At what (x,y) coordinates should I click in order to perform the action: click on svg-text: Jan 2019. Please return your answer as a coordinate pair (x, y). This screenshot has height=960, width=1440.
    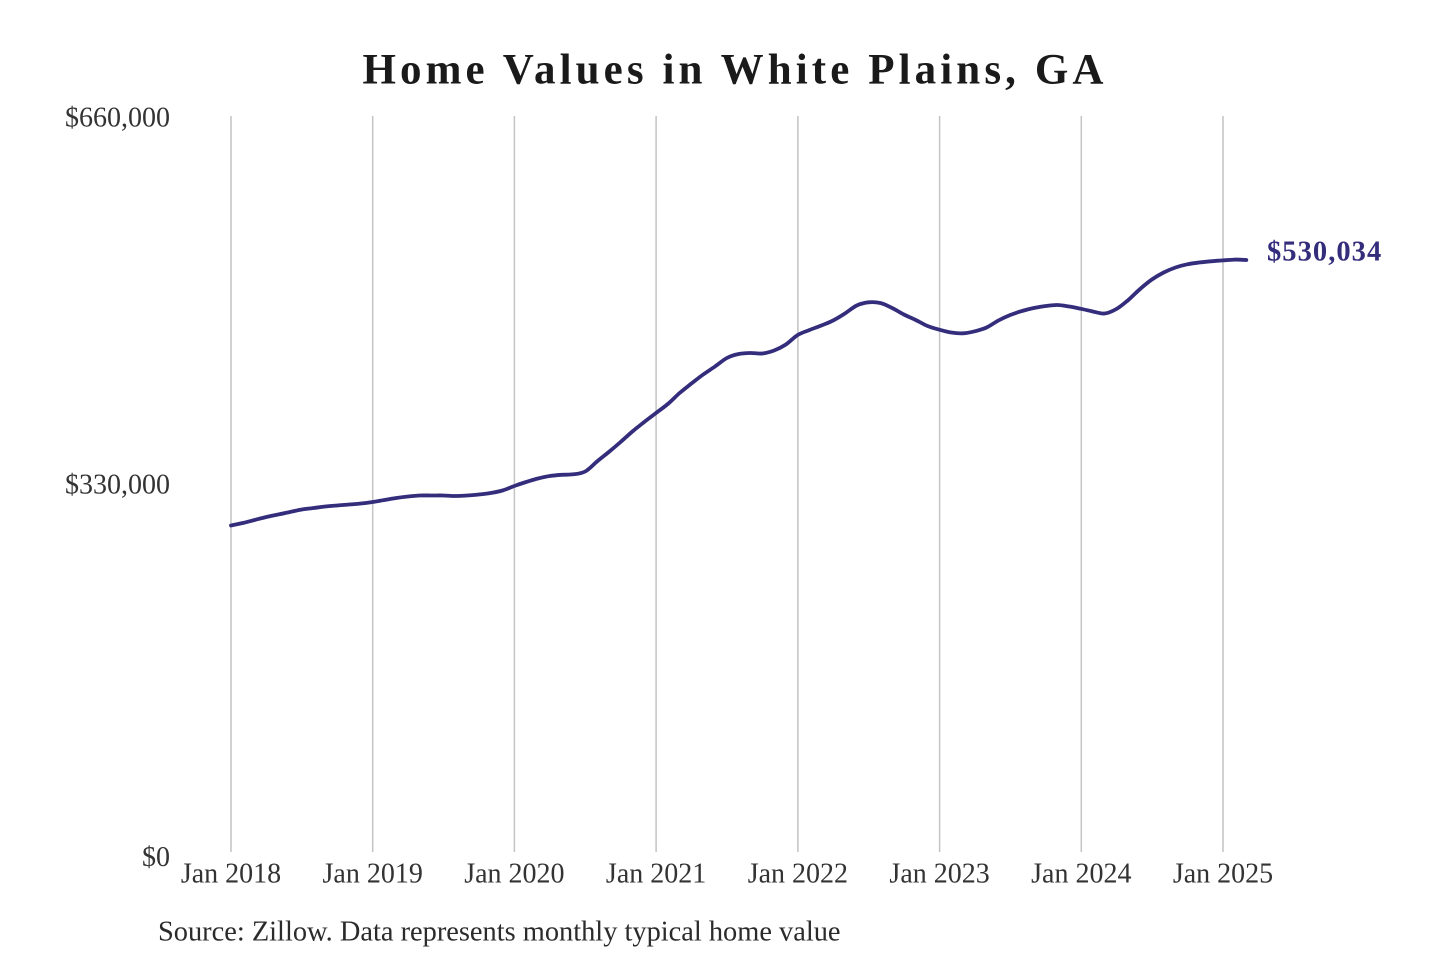
    Looking at the image, I should click on (373, 874).